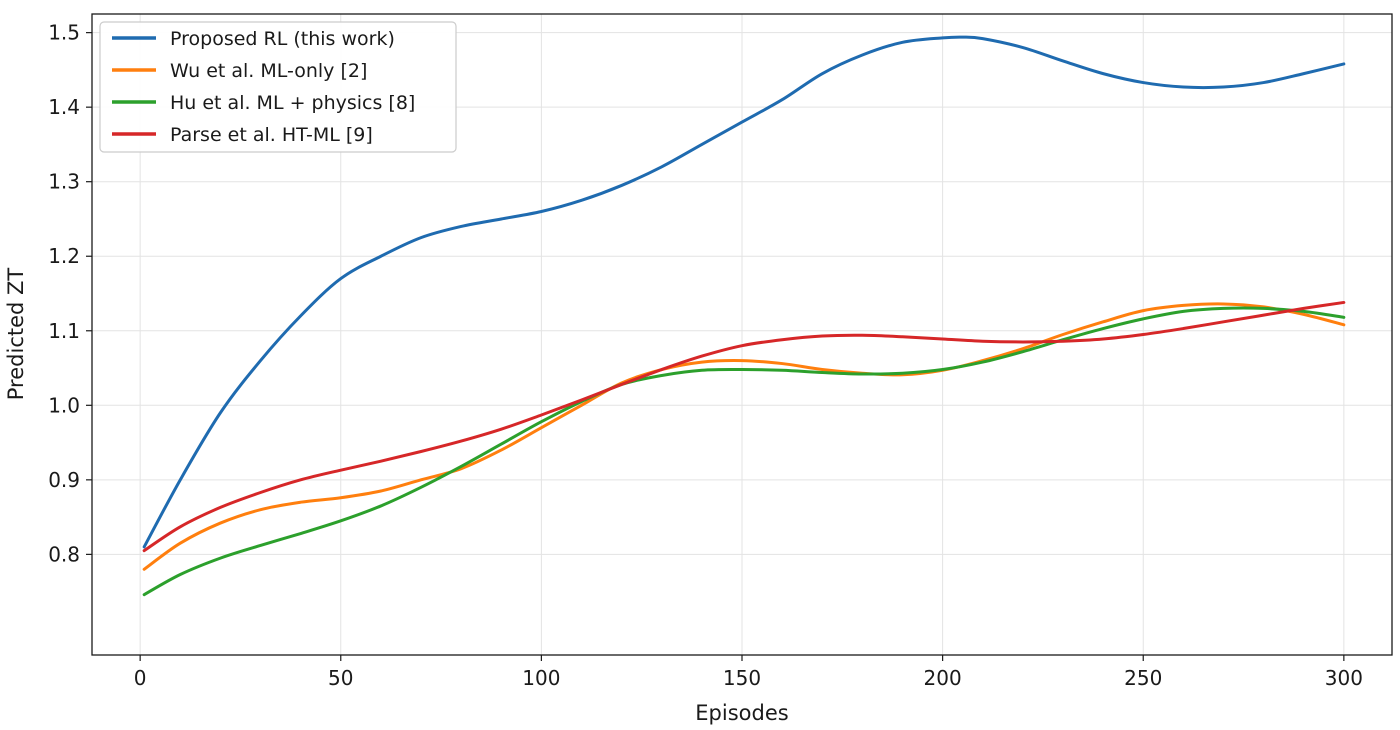  Describe the element at coordinates (64, 331) in the screenshot. I see `y-tick-label: 1.1` at that location.